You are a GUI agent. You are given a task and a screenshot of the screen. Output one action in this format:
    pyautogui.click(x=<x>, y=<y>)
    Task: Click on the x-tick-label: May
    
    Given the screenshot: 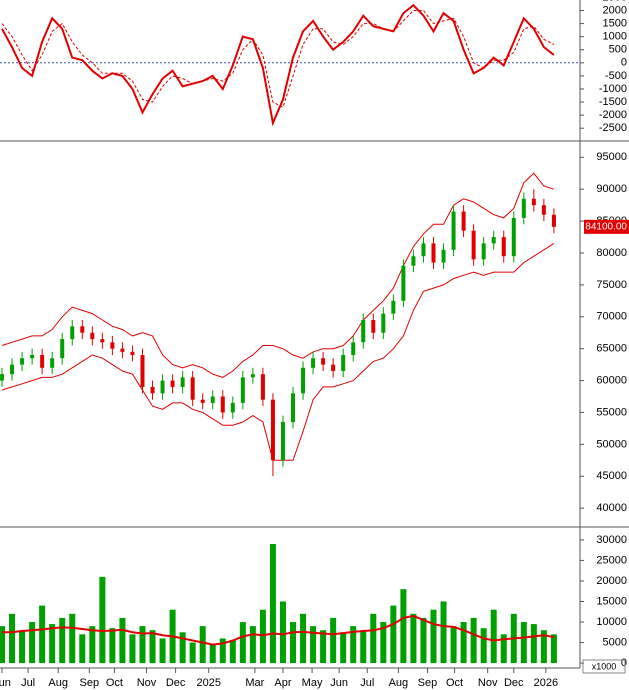 What is the action you would take?
    pyautogui.click(x=312, y=683)
    